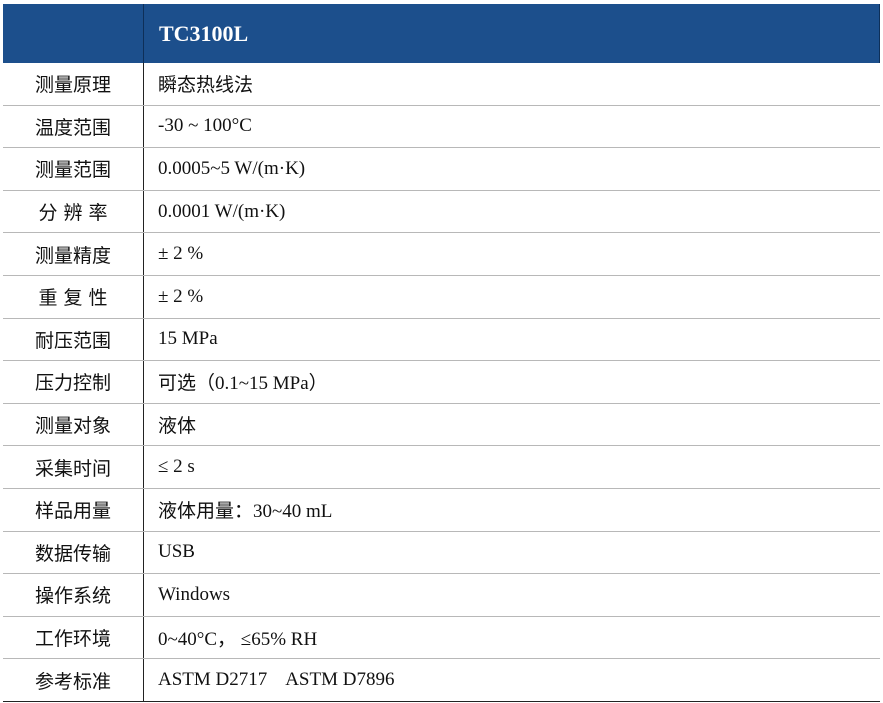 The image size is (883, 703). I want to click on spec-row: 测量原理 瞬态热线法, so click(441, 84).